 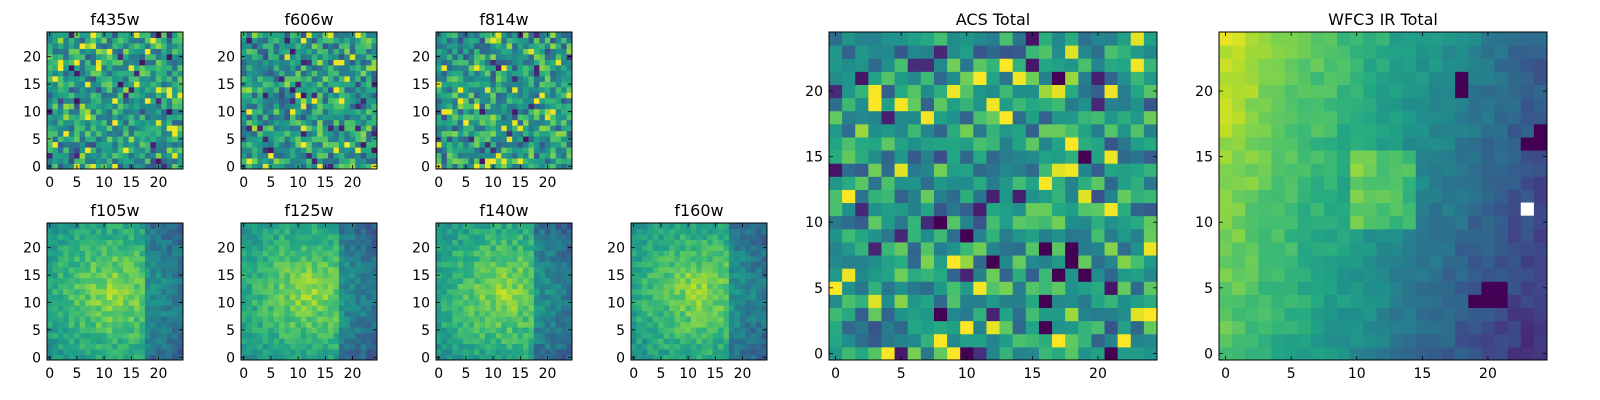 What do you see at coordinates (309, 100) in the screenshot?
I see `axes-frame` at bounding box center [309, 100].